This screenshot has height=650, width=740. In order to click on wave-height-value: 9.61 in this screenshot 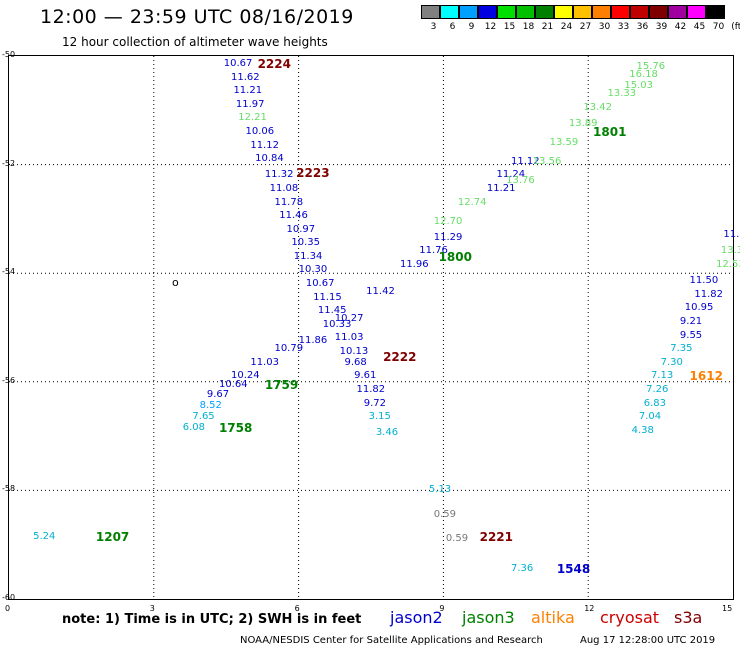, I will do `click(365, 376)`.